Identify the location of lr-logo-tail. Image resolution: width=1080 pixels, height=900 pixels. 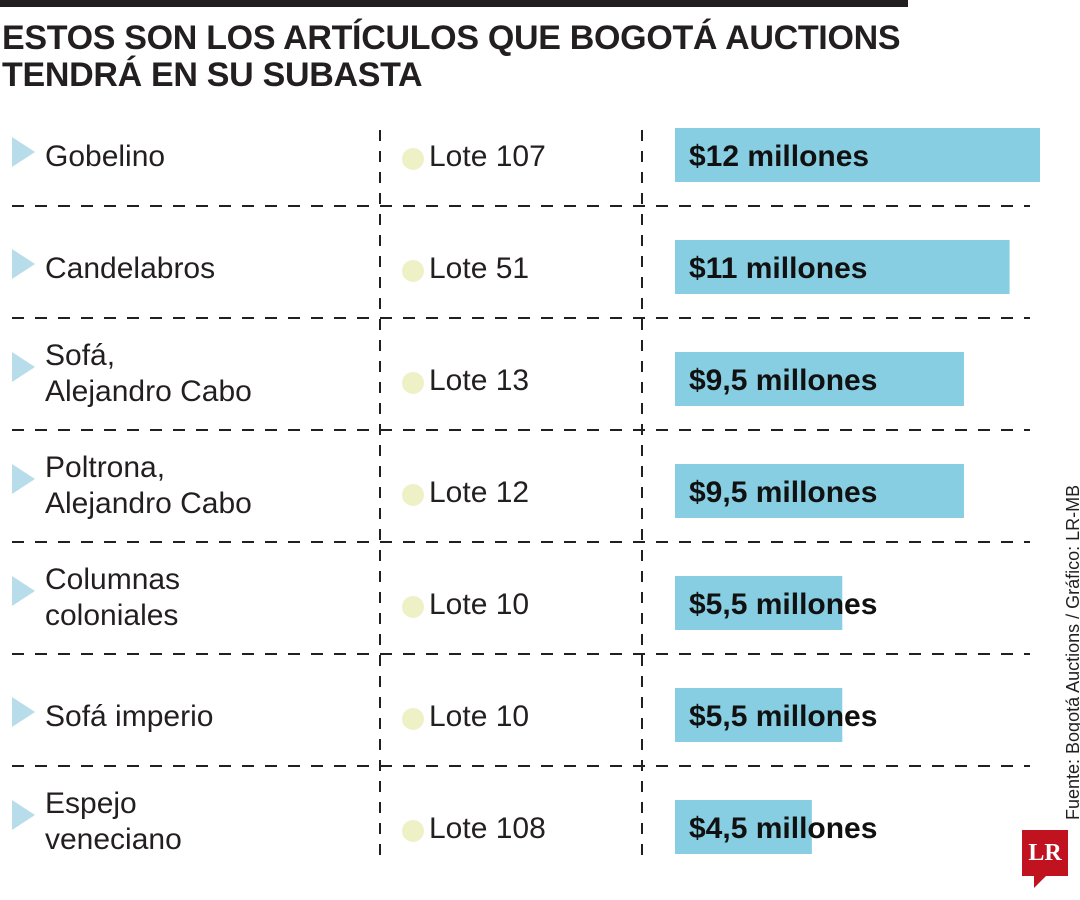
(1040, 882).